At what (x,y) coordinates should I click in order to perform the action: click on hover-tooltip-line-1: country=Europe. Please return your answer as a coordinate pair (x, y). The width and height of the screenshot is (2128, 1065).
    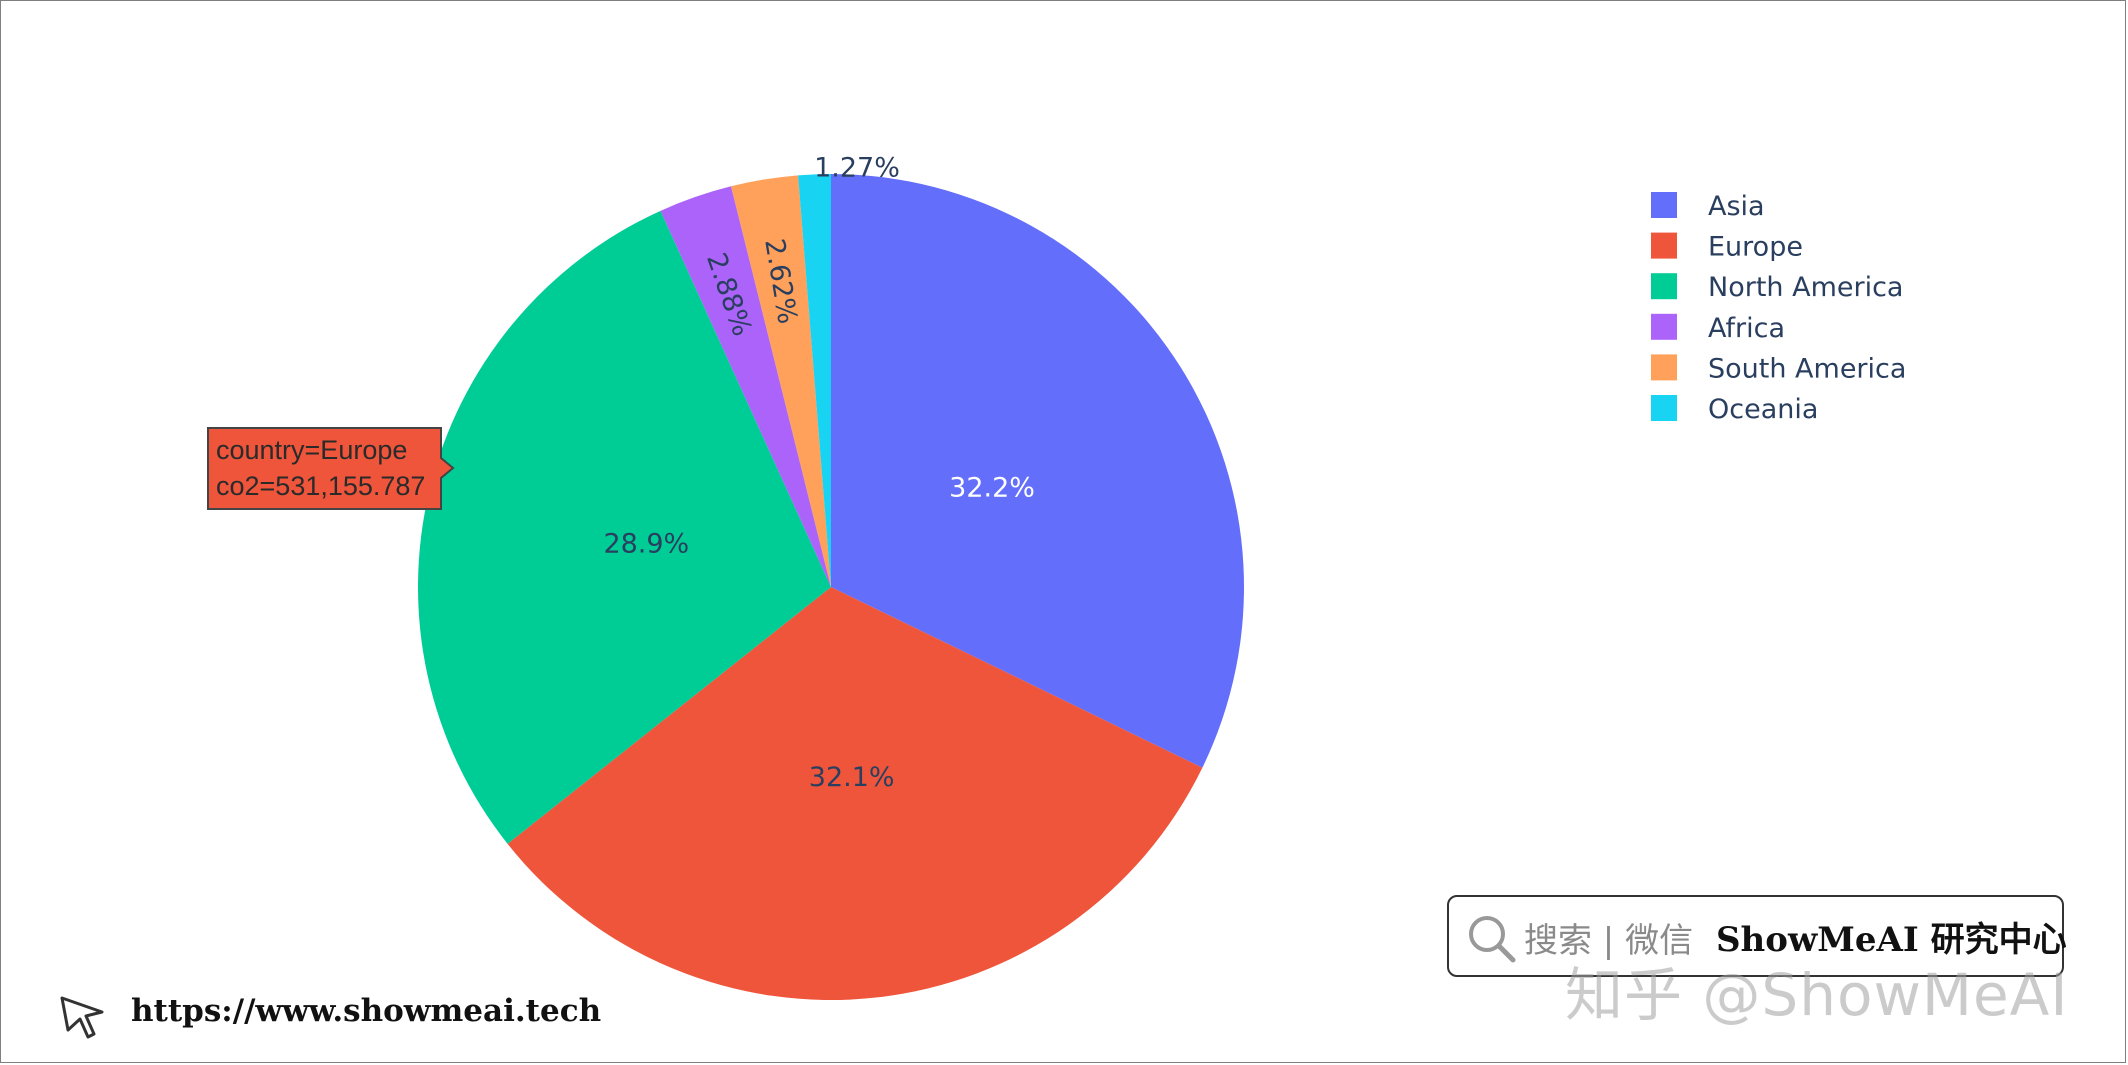
    Looking at the image, I should click on (311, 450).